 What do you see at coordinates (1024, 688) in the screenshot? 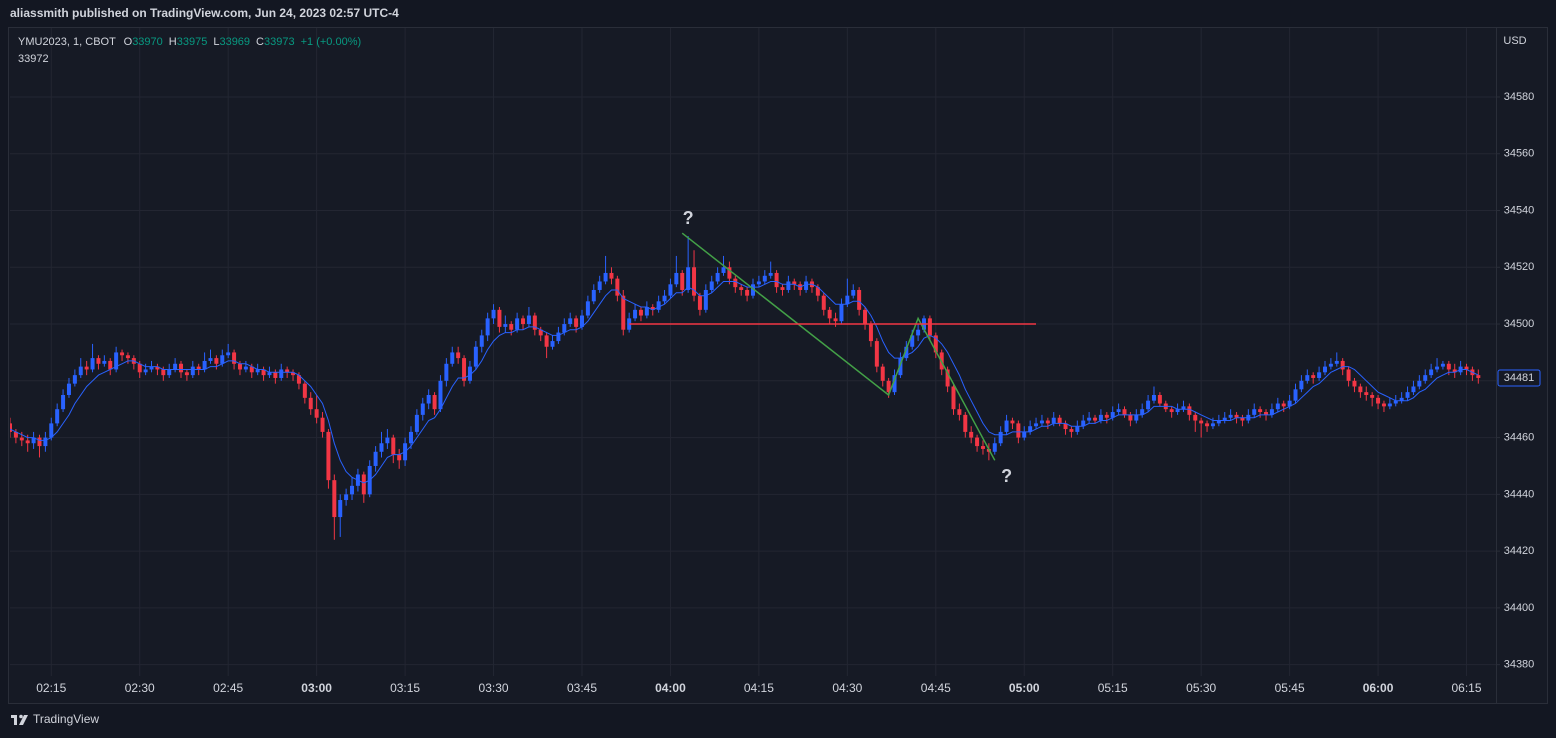
I see `x-tick-label: 05:00` at bounding box center [1024, 688].